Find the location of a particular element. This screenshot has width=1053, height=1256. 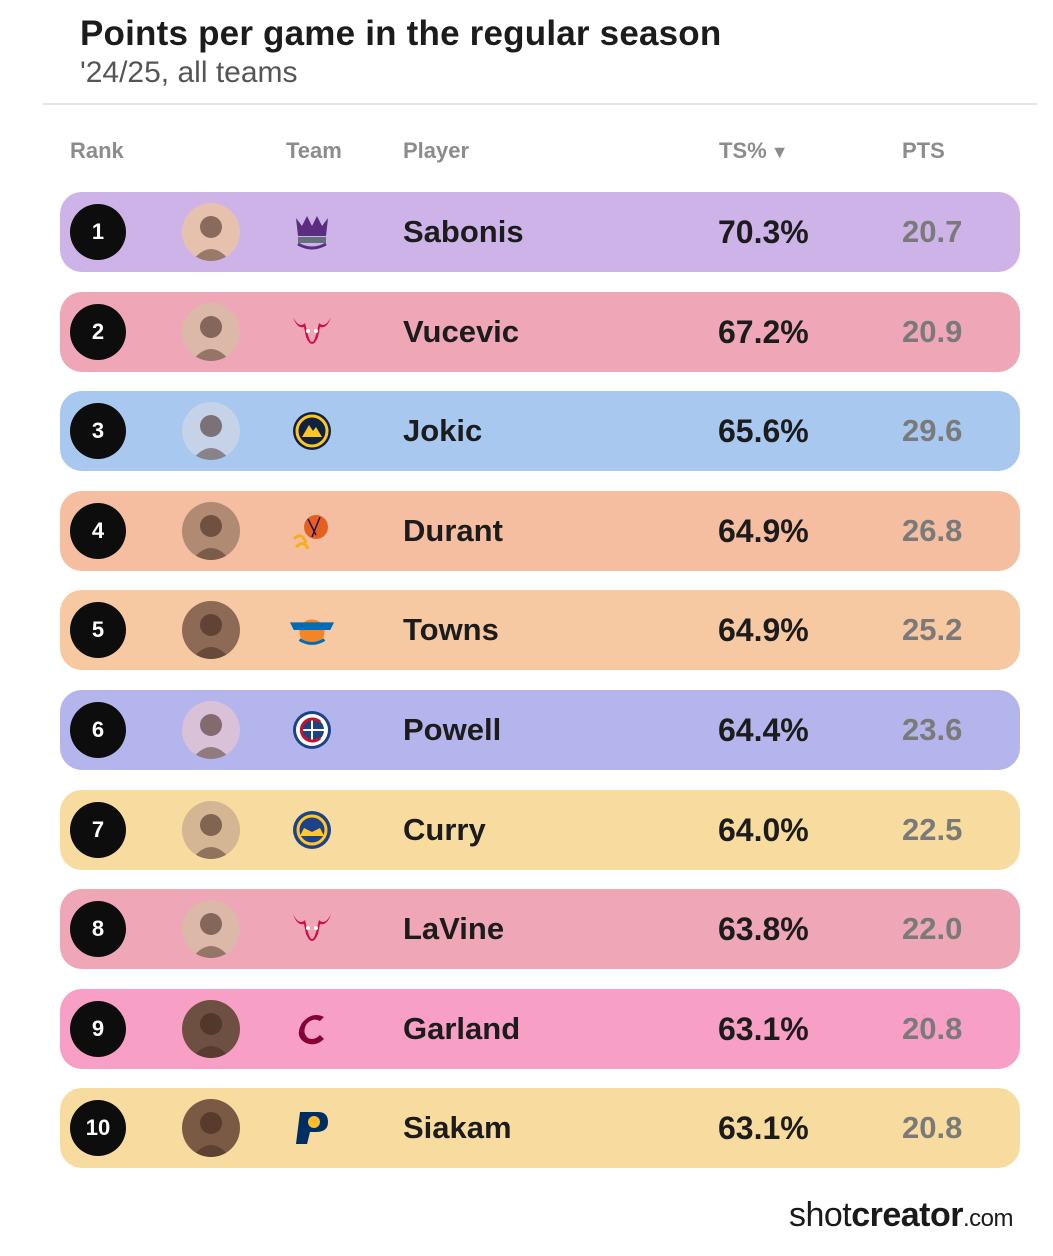

player-name: Garland is located at coordinates (462, 1028).